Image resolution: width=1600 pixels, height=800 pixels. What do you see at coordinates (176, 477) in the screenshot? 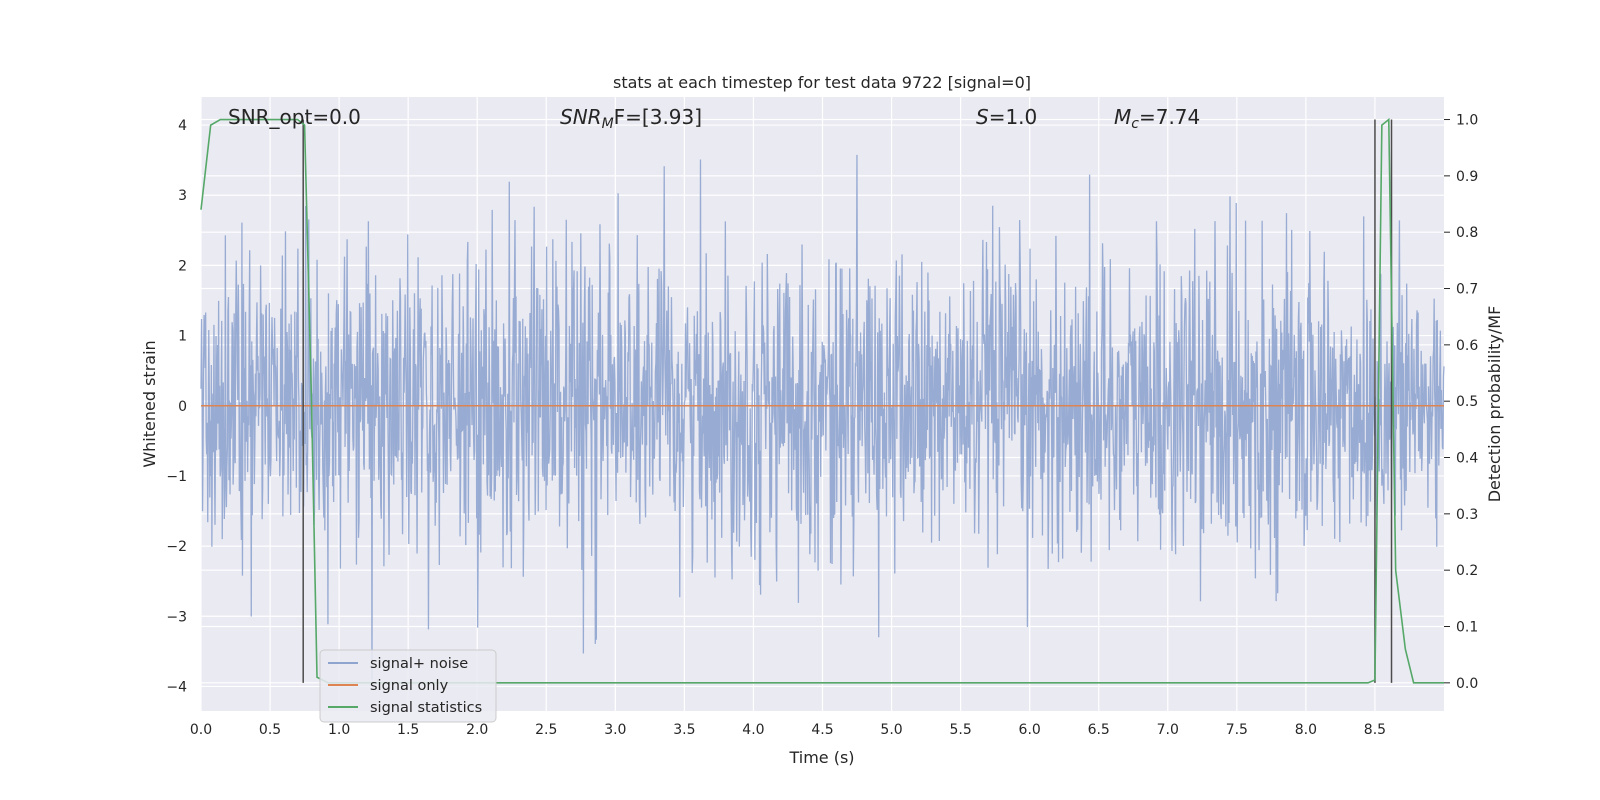
I see `y-tick-label: −1` at bounding box center [176, 477].